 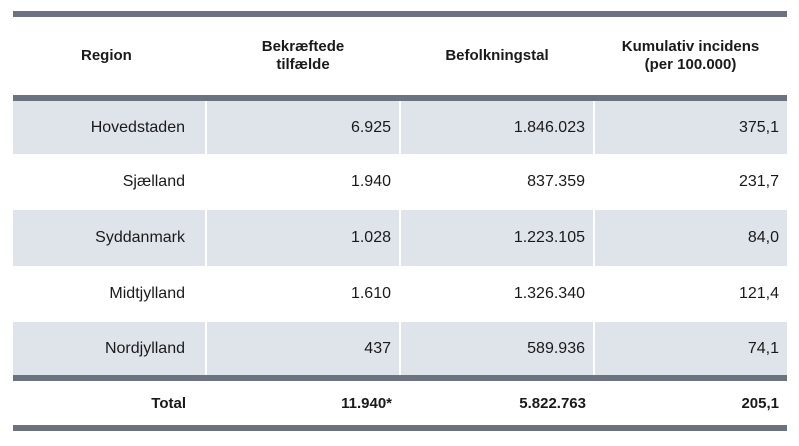 I want to click on cell-population: 1.326.340, so click(x=497, y=294).